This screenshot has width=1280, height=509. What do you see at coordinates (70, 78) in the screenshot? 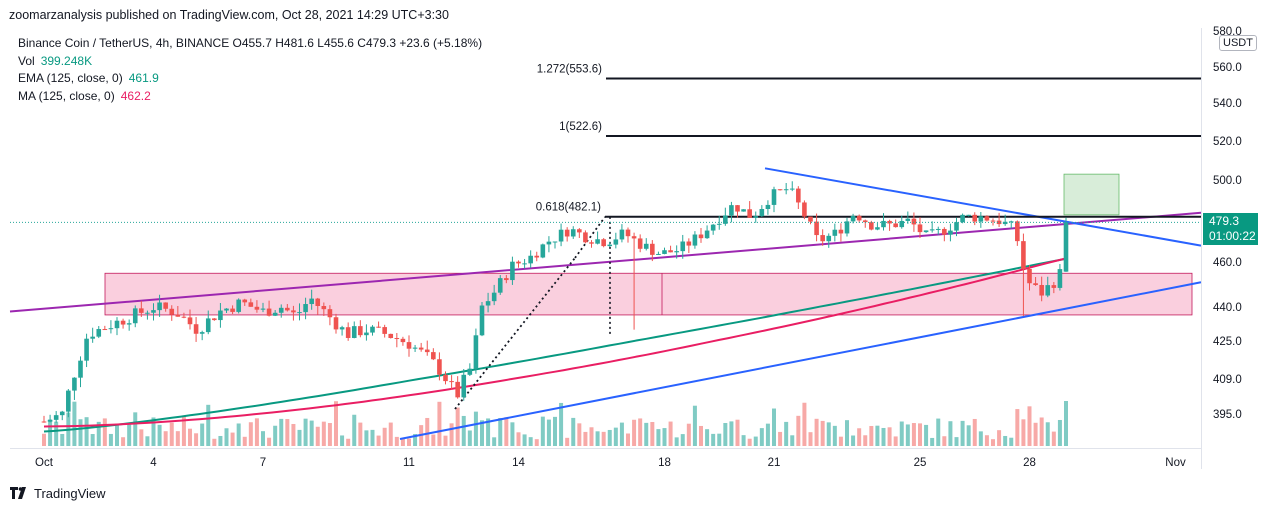
I see `ema-label: EMA (125, close, 0)` at bounding box center [70, 78].